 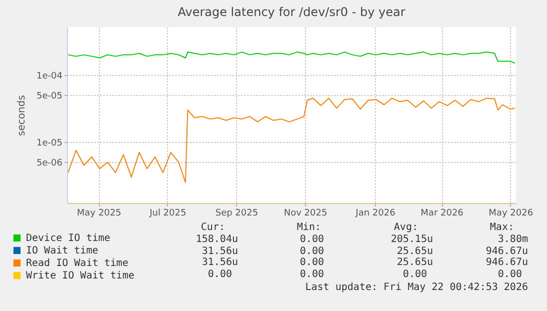 What do you see at coordinates (68, 238) in the screenshot?
I see `legend-label: Device IO time` at bounding box center [68, 238].